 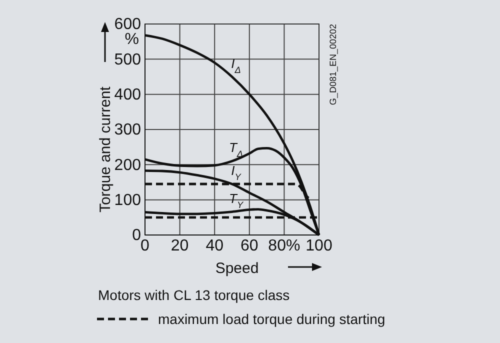 What do you see at coordinates (128, 200) in the screenshot?
I see `y-tick-label: 100` at bounding box center [128, 200].